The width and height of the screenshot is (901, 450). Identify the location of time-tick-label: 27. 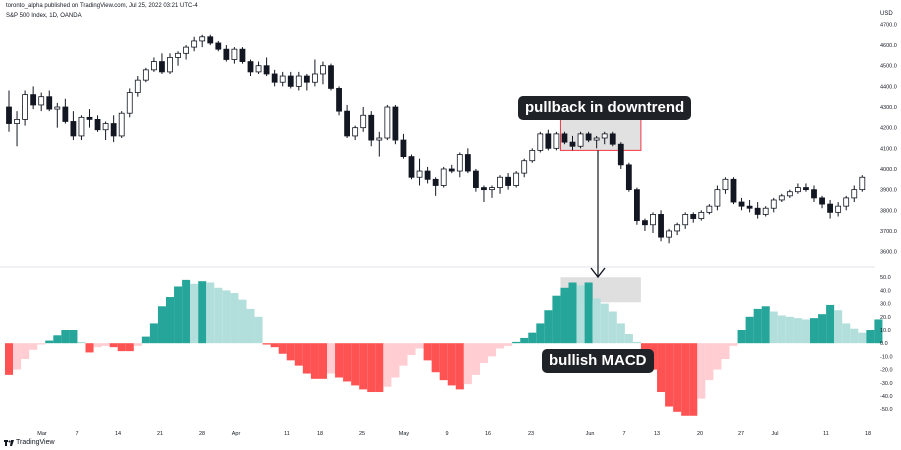
(741, 434).